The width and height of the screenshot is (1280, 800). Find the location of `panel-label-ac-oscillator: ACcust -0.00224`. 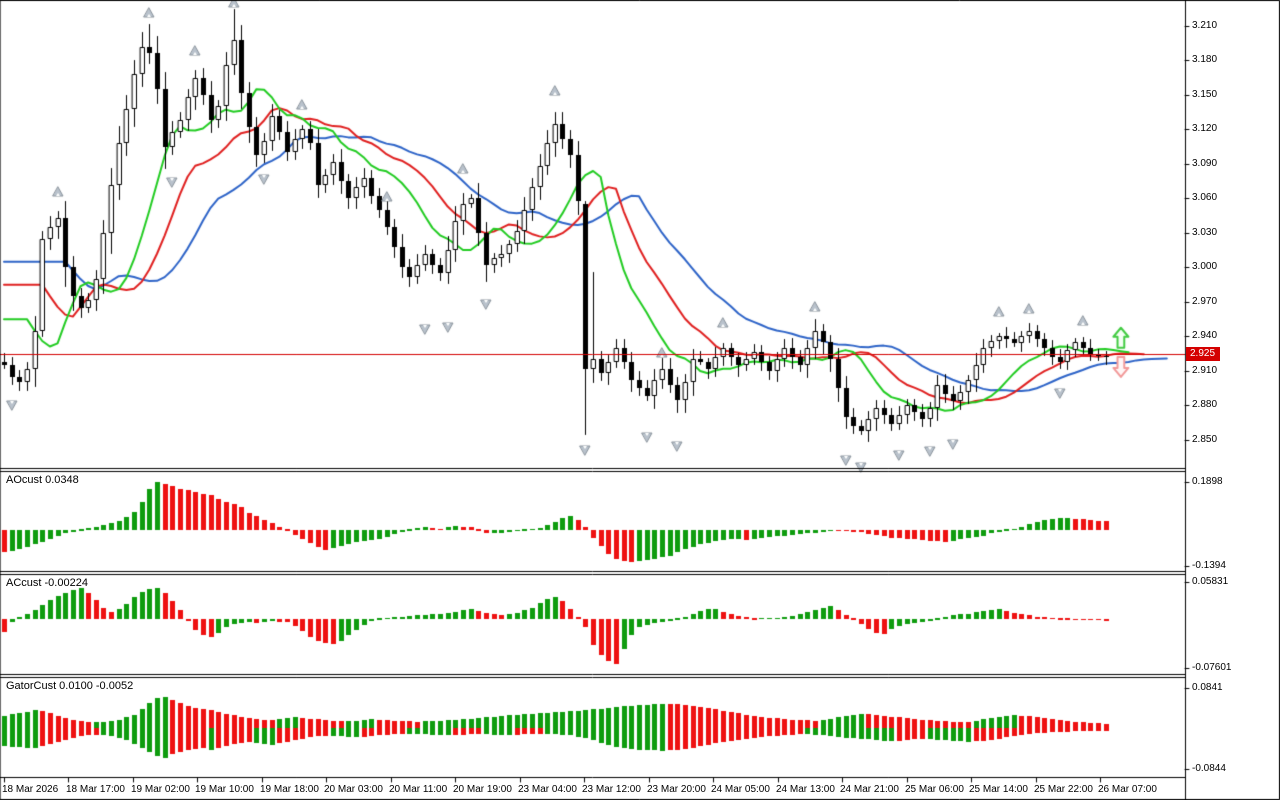

panel-label-ac-oscillator: ACcust -0.00224 is located at coordinates (47, 583).